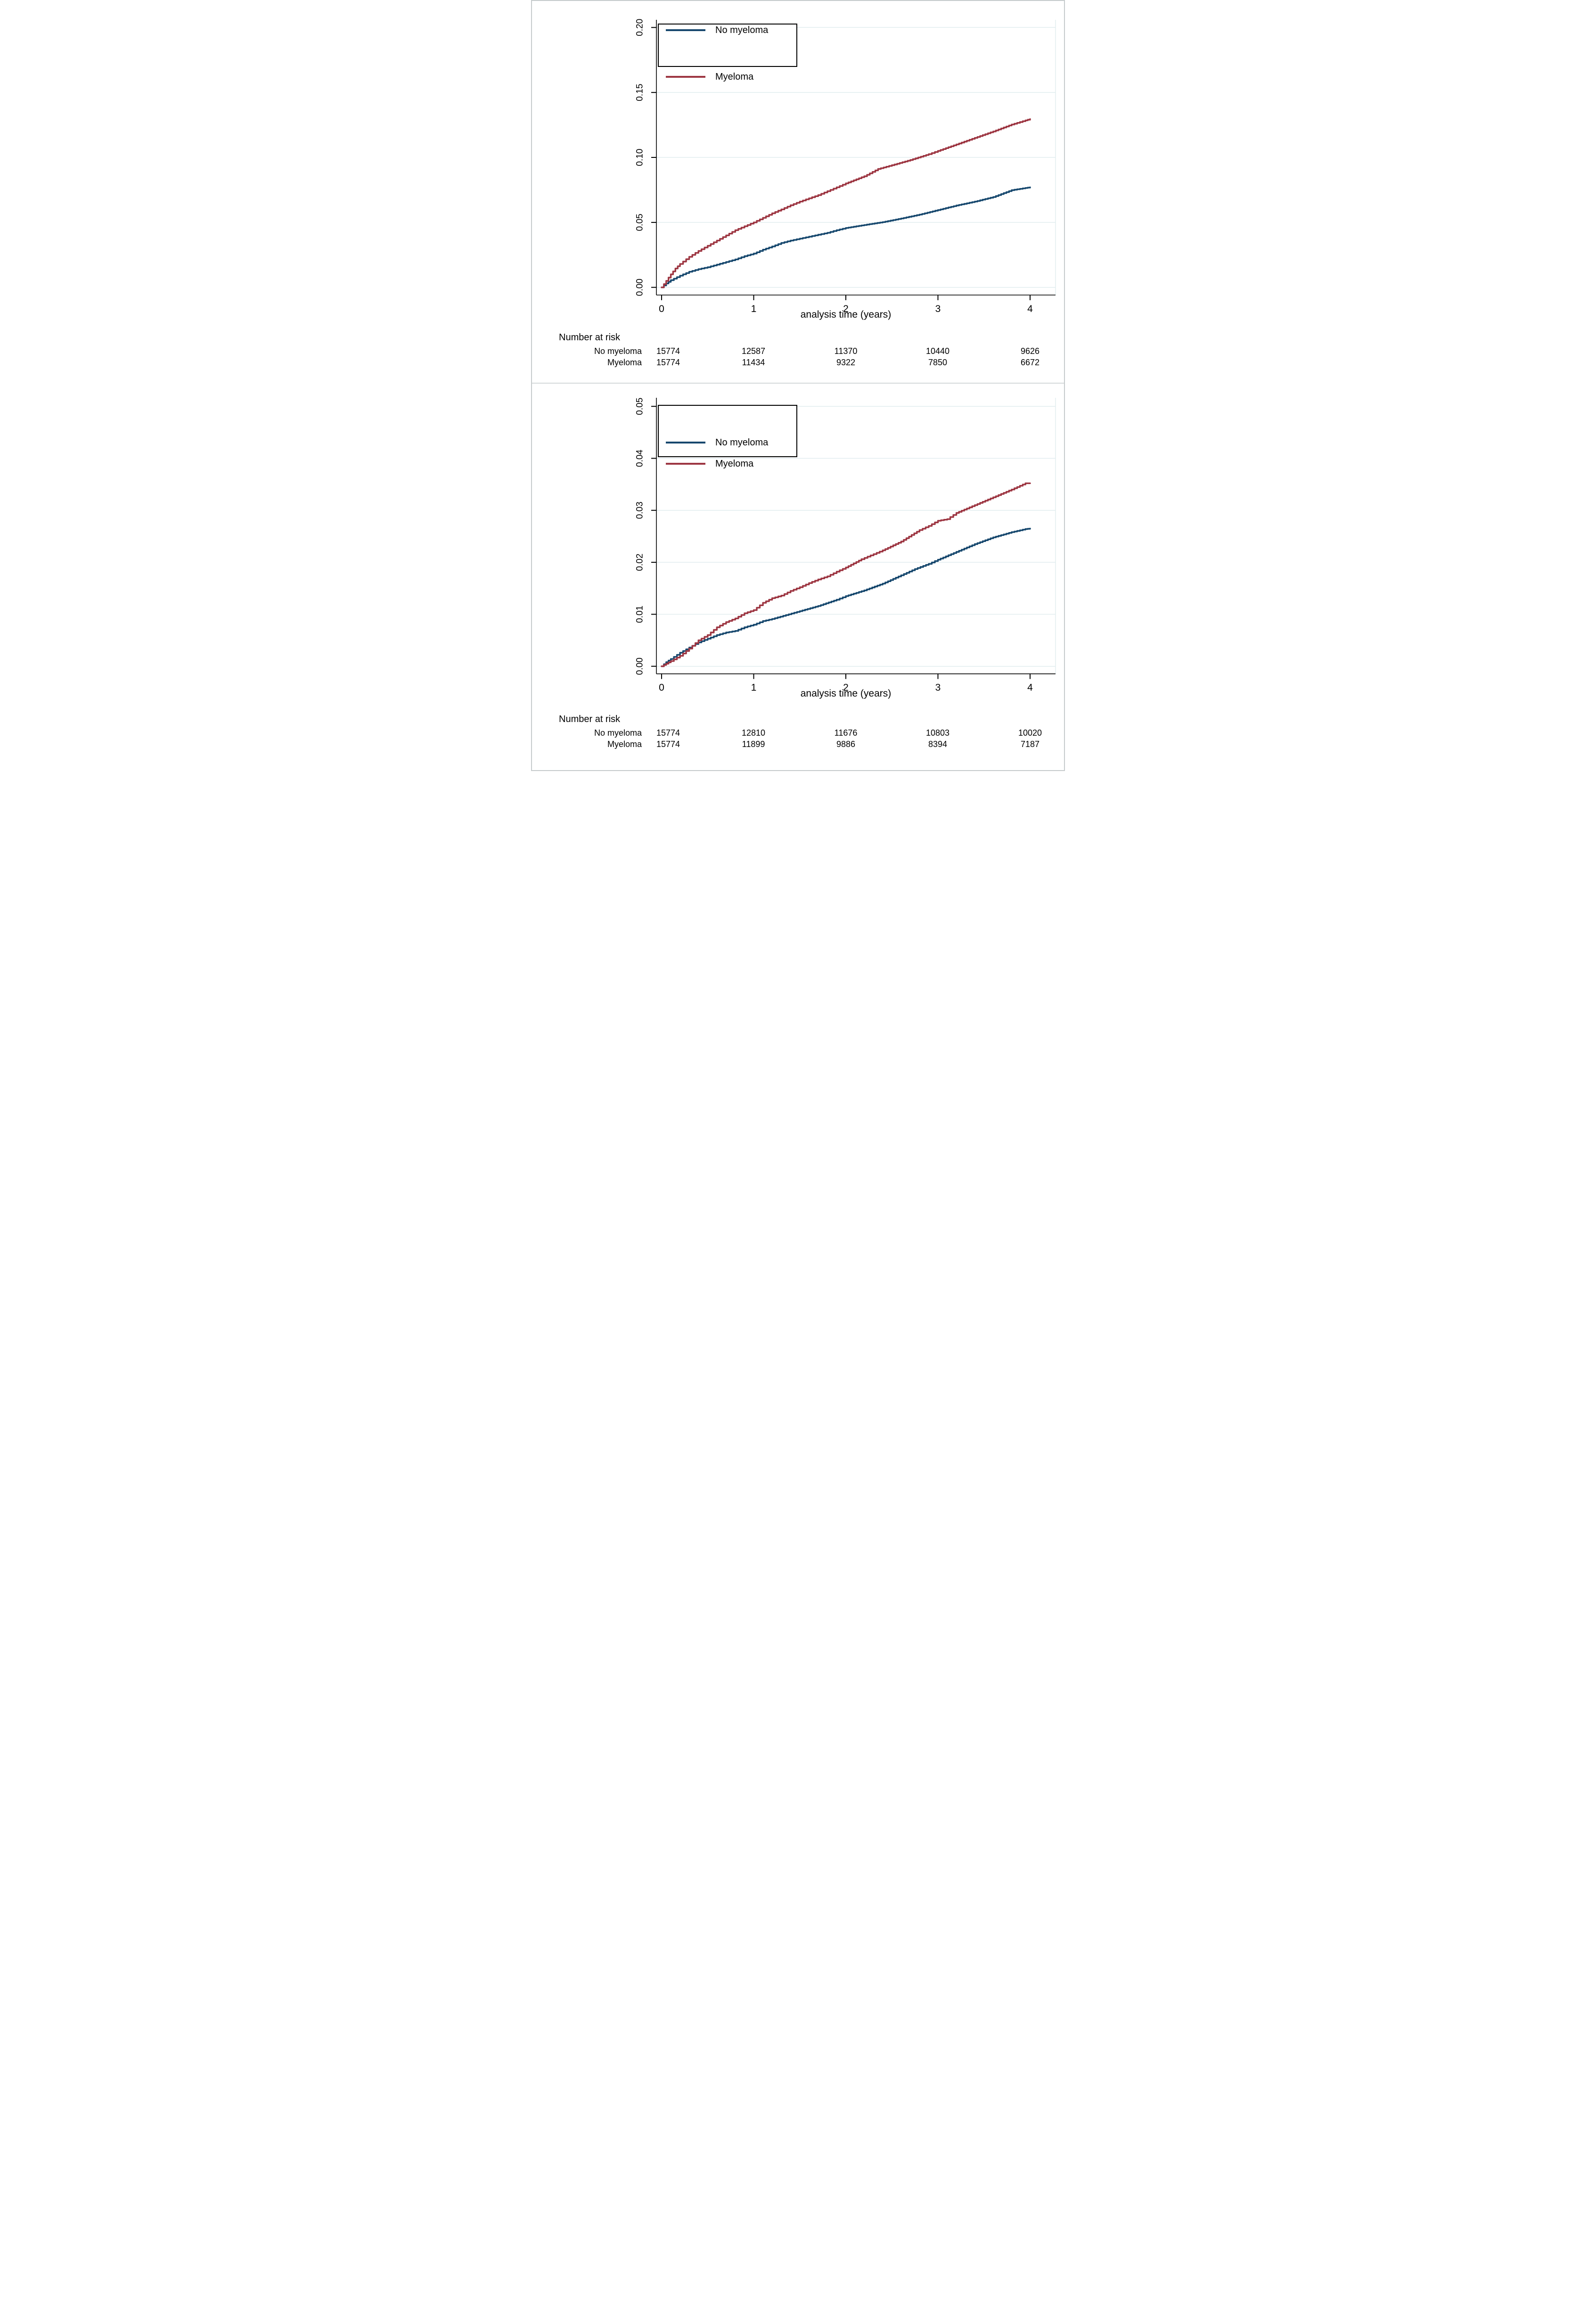 The width and height of the screenshot is (1596, 2307). I want to click on risk-value: 10440, so click(938, 351).